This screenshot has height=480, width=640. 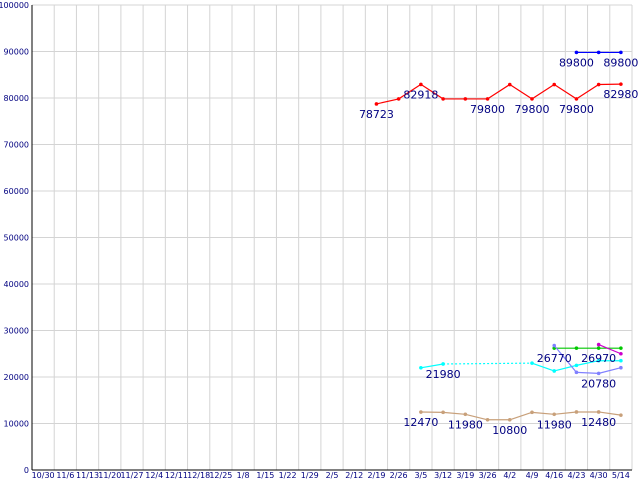 I want to click on y-tick-label: 60000, so click(x=16, y=191).